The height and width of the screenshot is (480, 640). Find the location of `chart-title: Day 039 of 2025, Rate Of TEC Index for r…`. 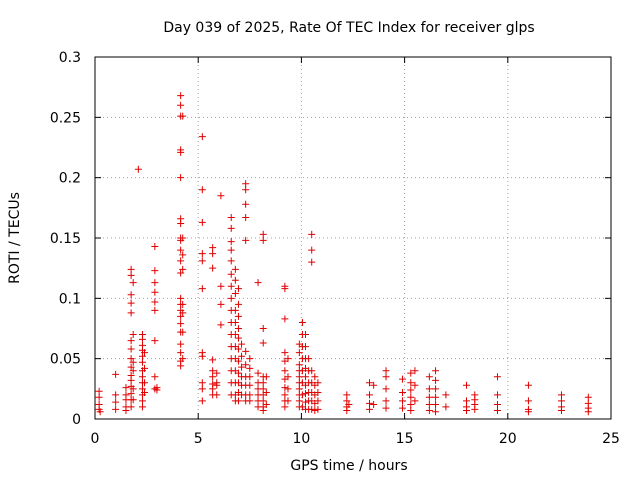

chart-title: Day 039 of 2025, Rate Of TEC Index for r… is located at coordinates (348, 28).